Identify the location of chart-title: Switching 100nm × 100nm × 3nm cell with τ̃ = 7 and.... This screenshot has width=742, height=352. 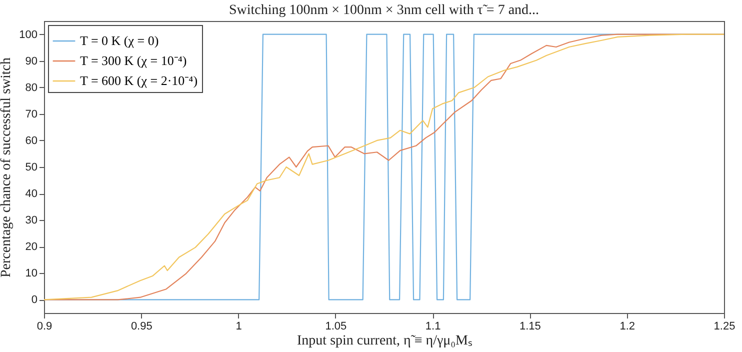
(384, 10).